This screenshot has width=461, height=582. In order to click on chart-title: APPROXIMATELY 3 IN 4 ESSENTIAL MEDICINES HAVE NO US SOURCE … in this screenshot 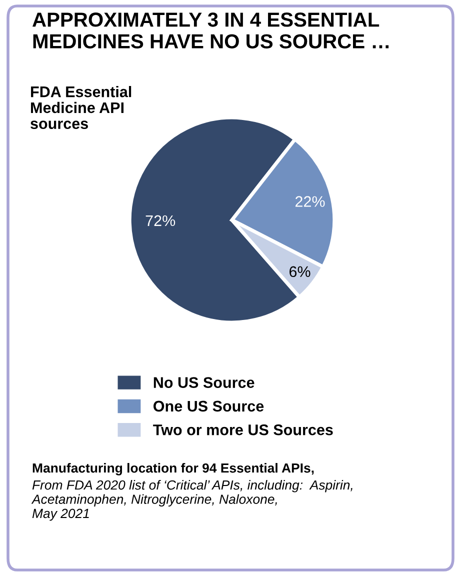, I will do `click(210, 30)`.